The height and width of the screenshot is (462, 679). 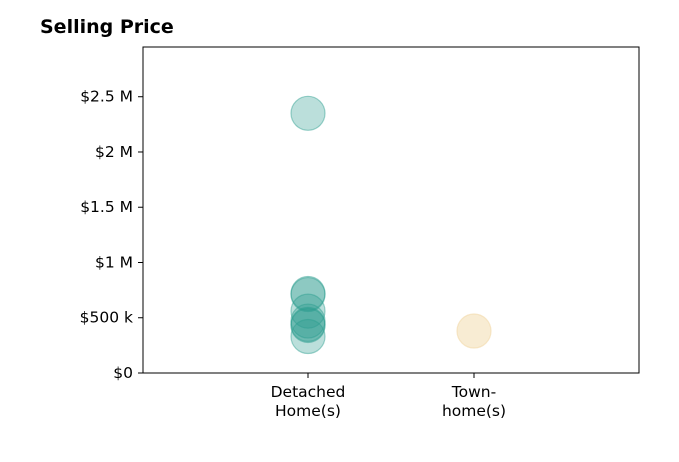 What do you see at coordinates (308, 401) in the screenshot?
I see `x-tick-label: Detached Home(s)` at bounding box center [308, 401].